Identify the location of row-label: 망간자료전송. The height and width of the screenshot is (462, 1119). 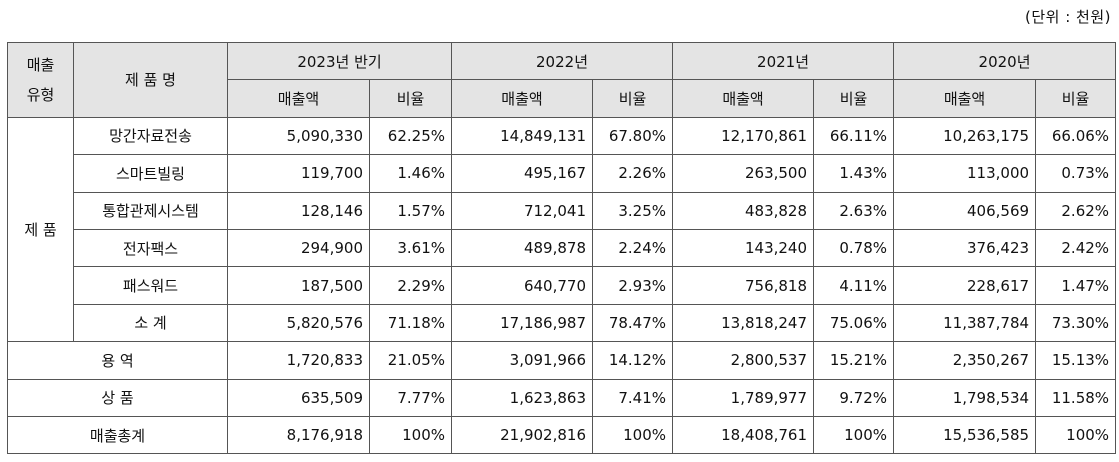
(150, 136).